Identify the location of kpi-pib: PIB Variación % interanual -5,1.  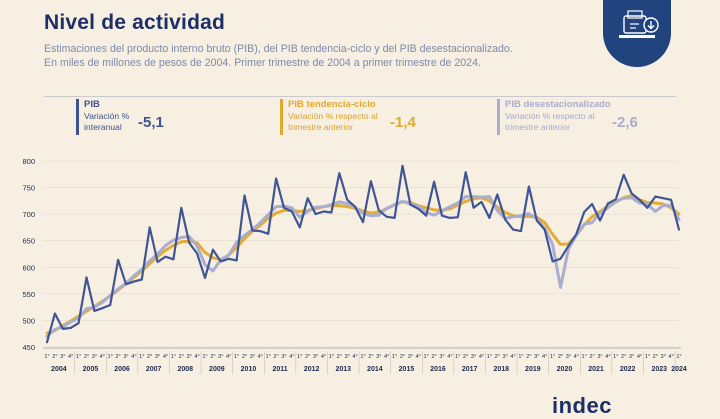
(131, 117).